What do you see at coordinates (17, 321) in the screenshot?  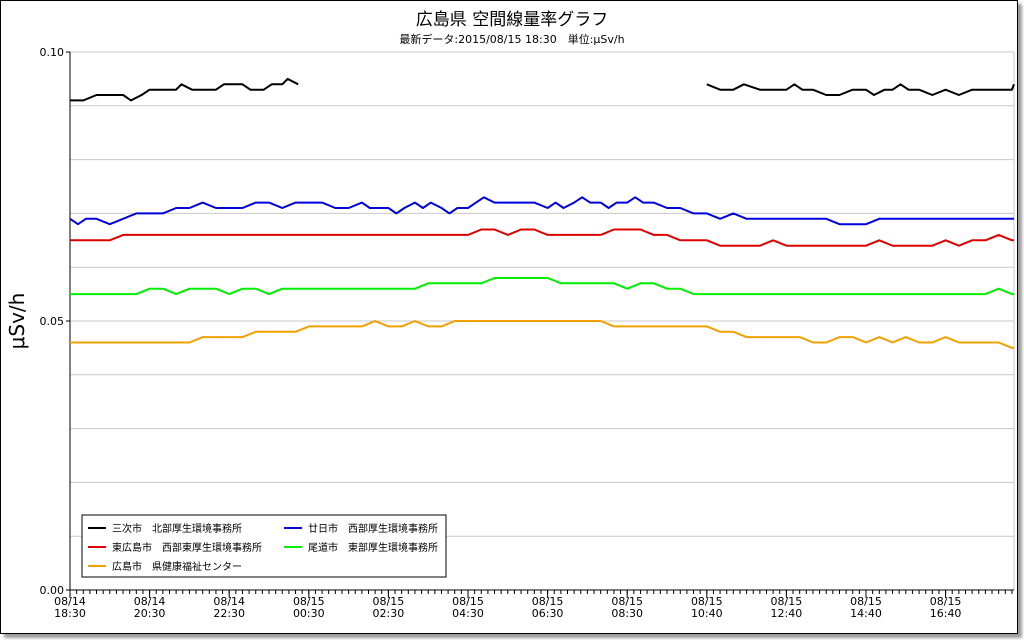 I see `y-axis-title: μSv/h` at bounding box center [17, 321].